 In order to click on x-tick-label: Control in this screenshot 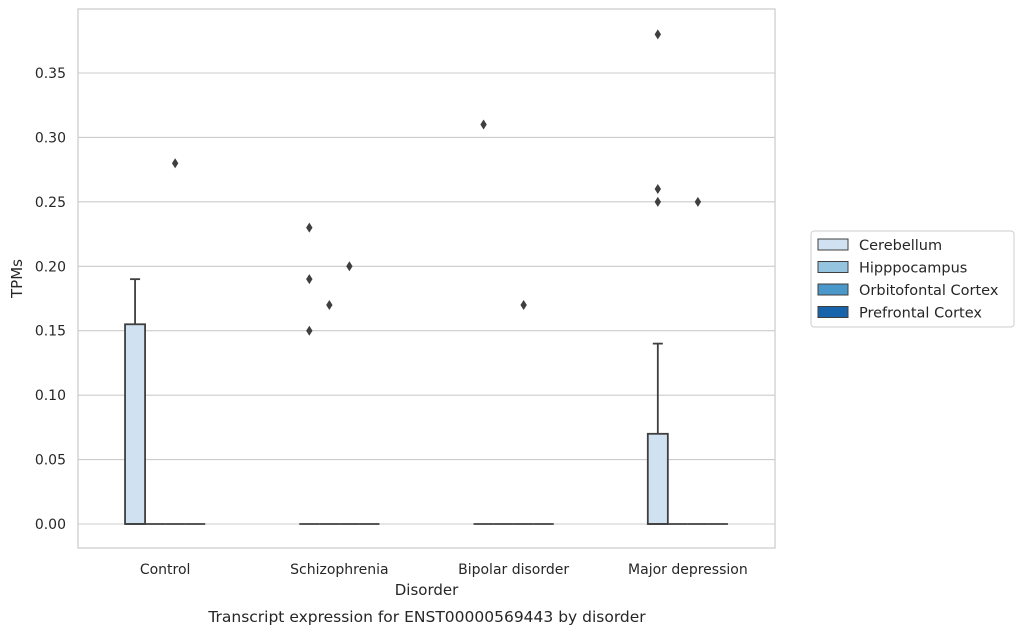, I will do `click(165, 570)`.